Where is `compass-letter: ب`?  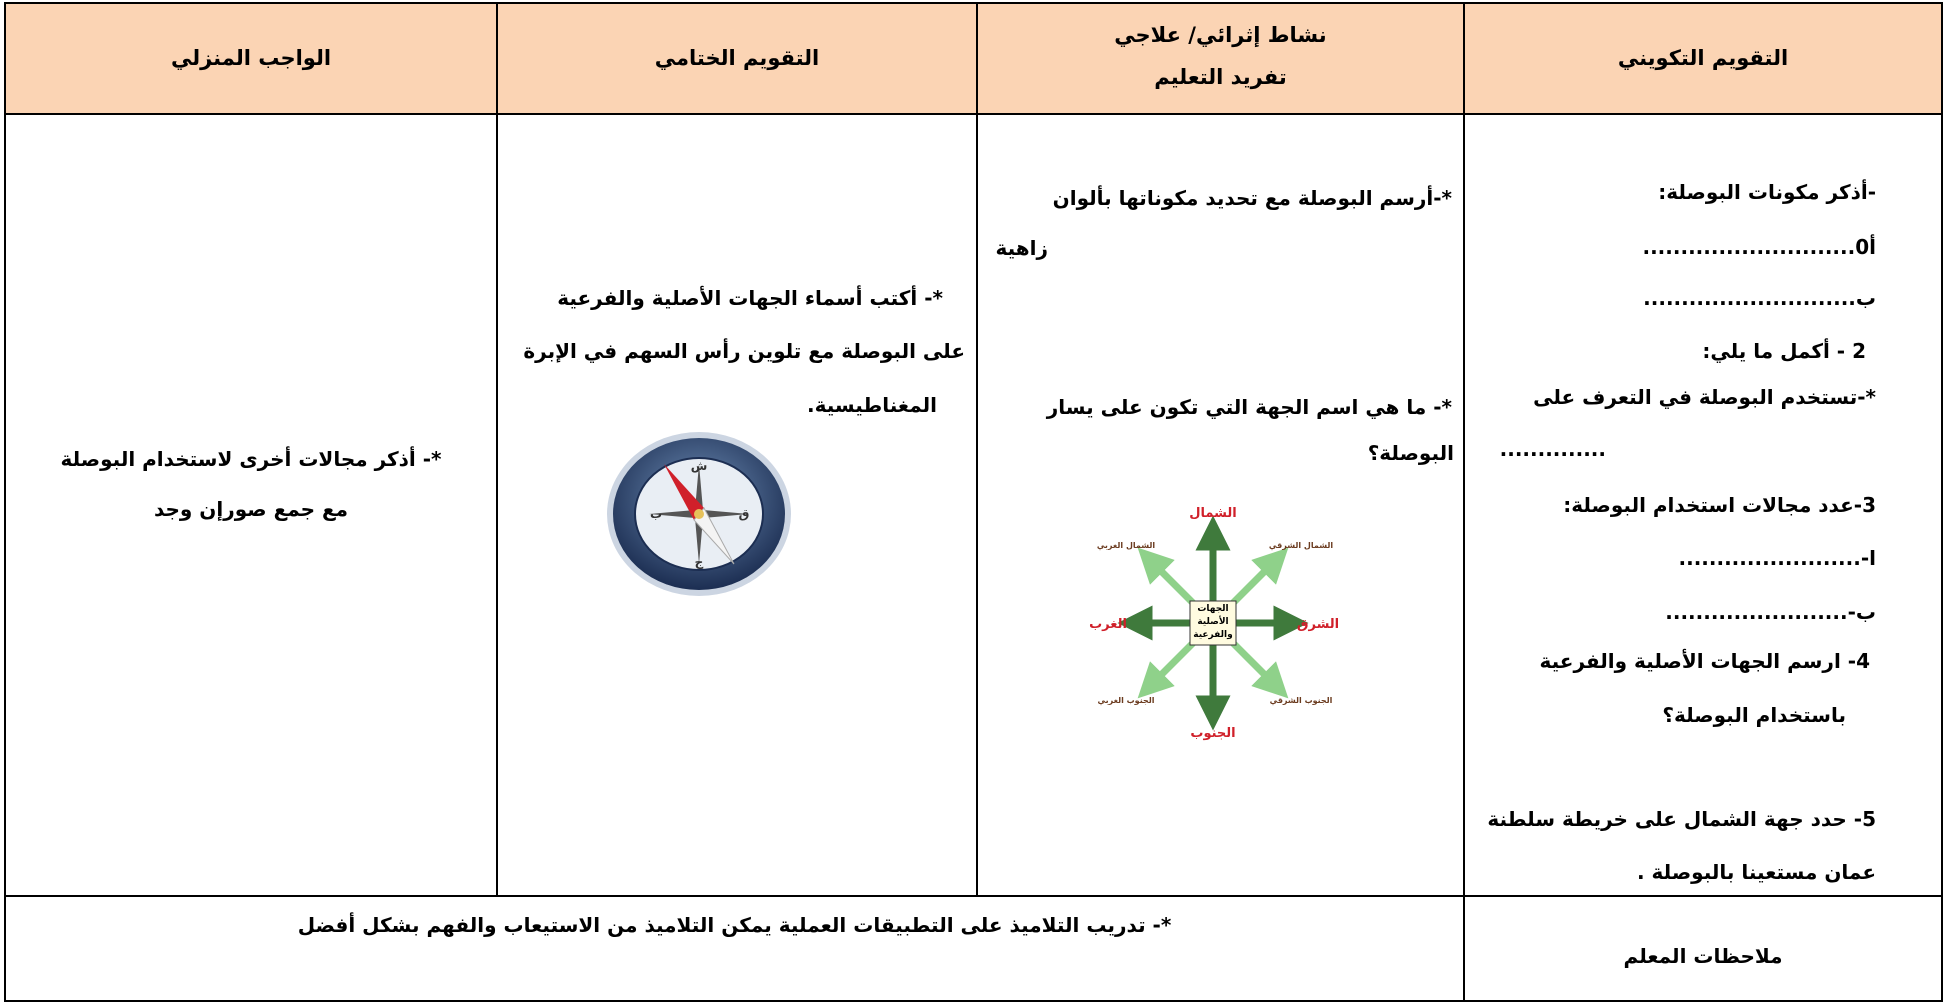 compass-letter: ب is located at coordinates (656, 514).